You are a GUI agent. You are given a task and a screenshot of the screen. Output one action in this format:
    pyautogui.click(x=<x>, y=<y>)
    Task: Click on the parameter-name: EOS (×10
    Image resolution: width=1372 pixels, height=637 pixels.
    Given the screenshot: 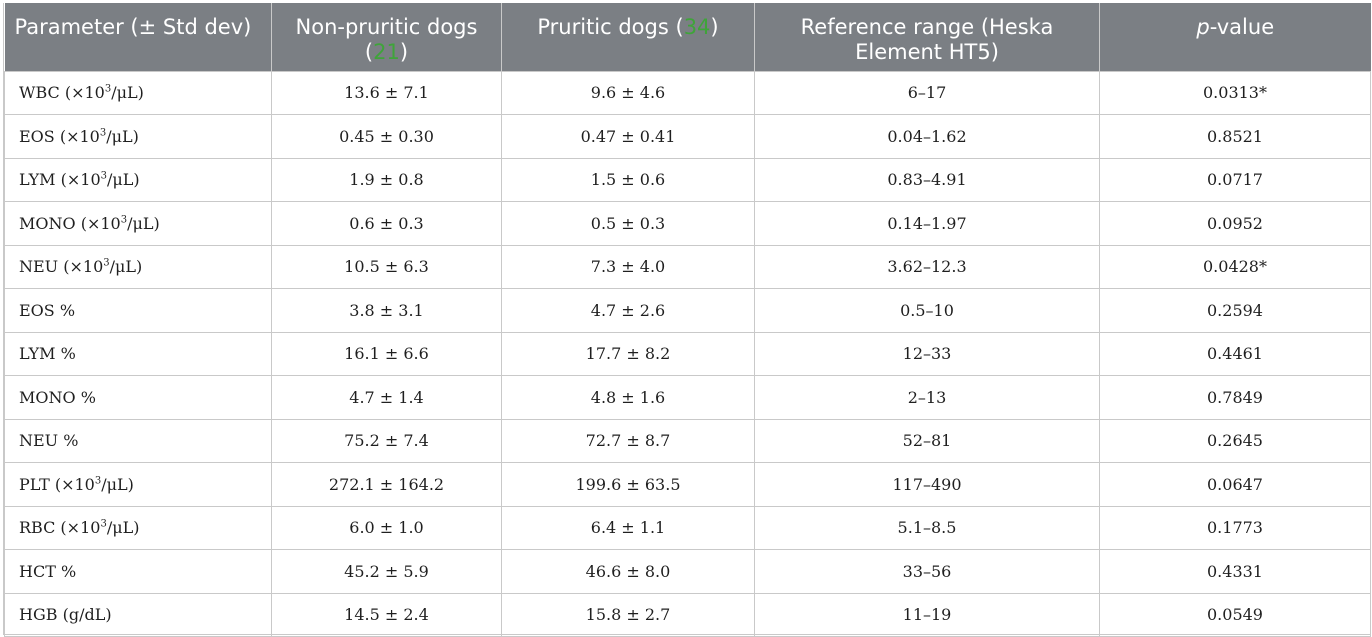 What is the action you would take?
    pyautogui.click(x=59, y=136)
    